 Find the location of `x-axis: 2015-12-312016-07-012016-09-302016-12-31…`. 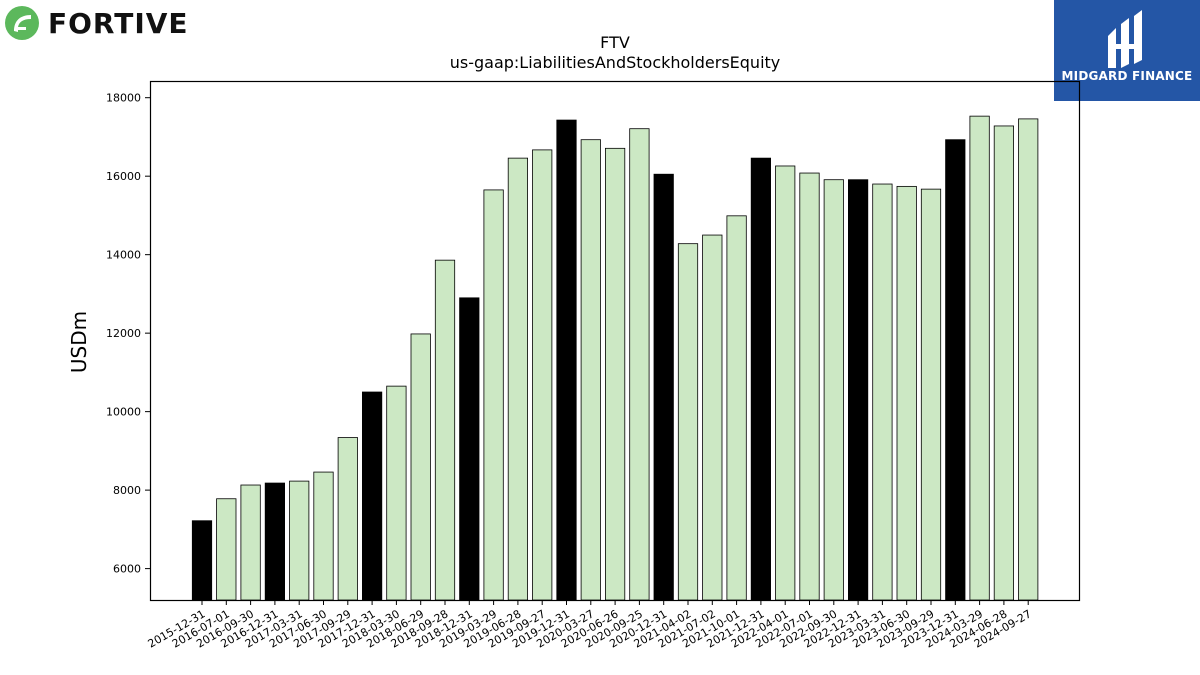

x-axis: 2015-12-312016-07-012016-09-302016-12-31… is located at coordinates (590, 625).